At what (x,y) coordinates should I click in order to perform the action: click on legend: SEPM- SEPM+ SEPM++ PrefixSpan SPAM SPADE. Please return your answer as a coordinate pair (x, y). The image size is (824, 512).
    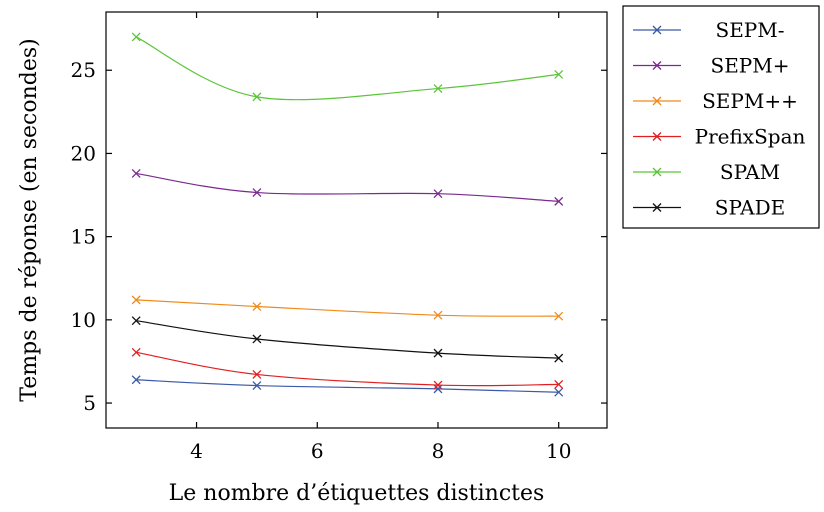
    Looking at the image, I should click on (721, 117).